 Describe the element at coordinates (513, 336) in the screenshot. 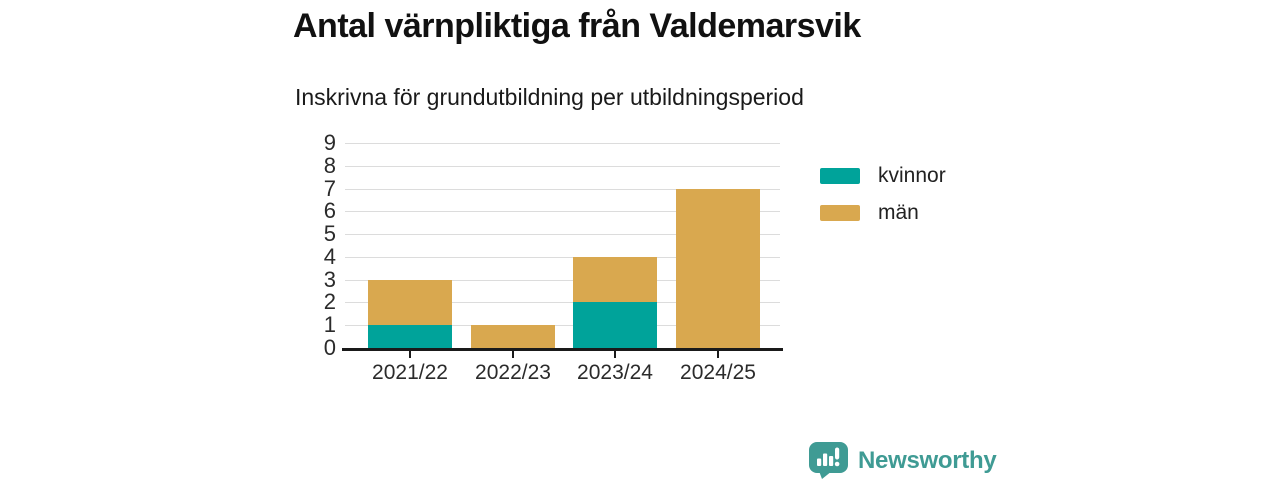

I see `bar-segment-män-2022/23` at that location.